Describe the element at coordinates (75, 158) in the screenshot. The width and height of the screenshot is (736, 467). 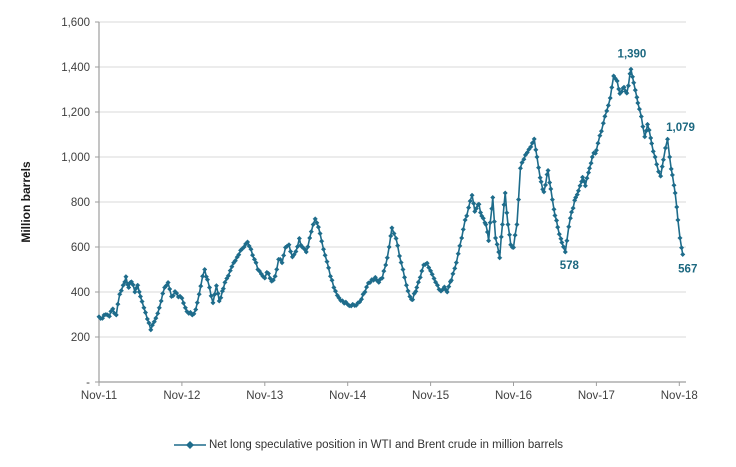
I see `y-tick-label: 1,000` at that location.